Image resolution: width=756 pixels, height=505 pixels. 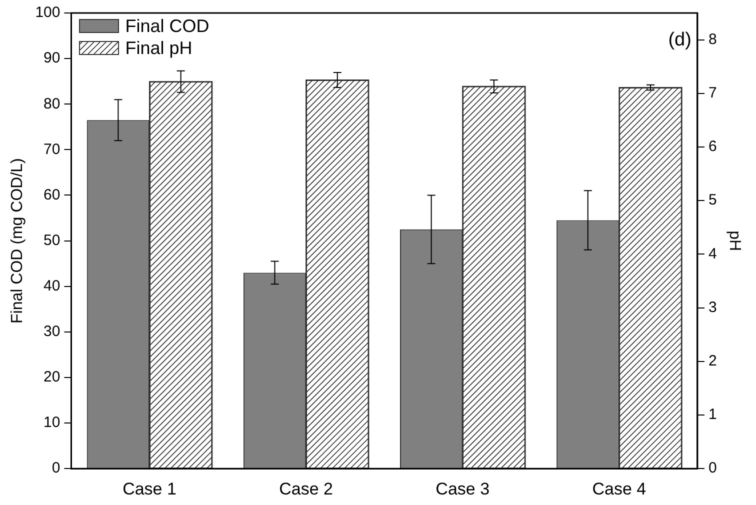 I want to click on y-tick-label: 60, so click(x=52, y=195).